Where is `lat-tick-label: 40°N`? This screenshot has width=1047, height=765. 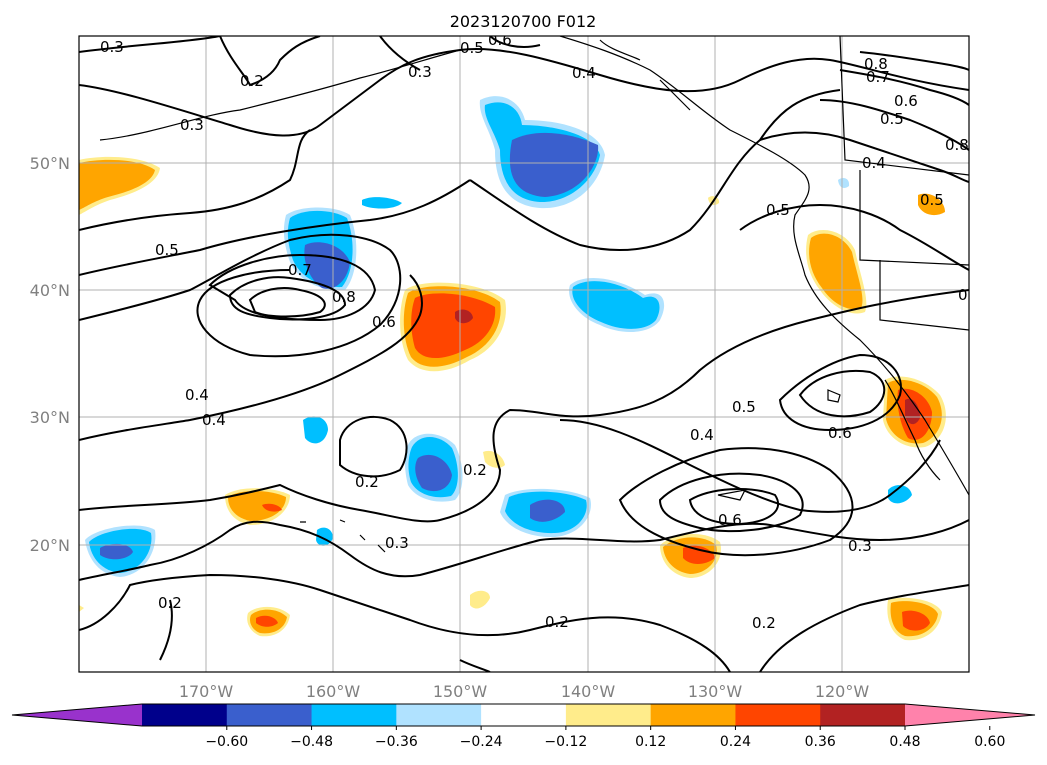 lat-tick-label: 40°N is located at coordinates (50, 290).